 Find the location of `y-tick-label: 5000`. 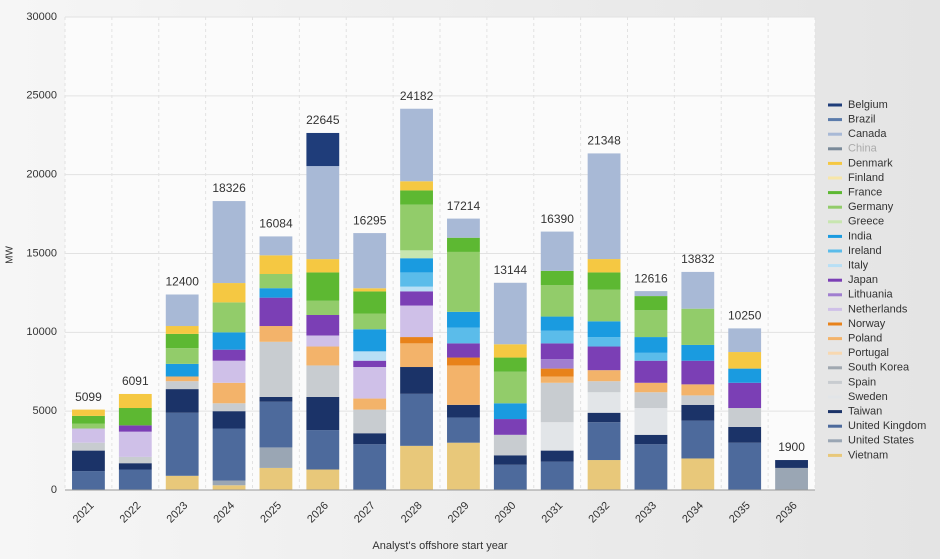

y-tick-label: 5000 is located at coordinates (45, 411).